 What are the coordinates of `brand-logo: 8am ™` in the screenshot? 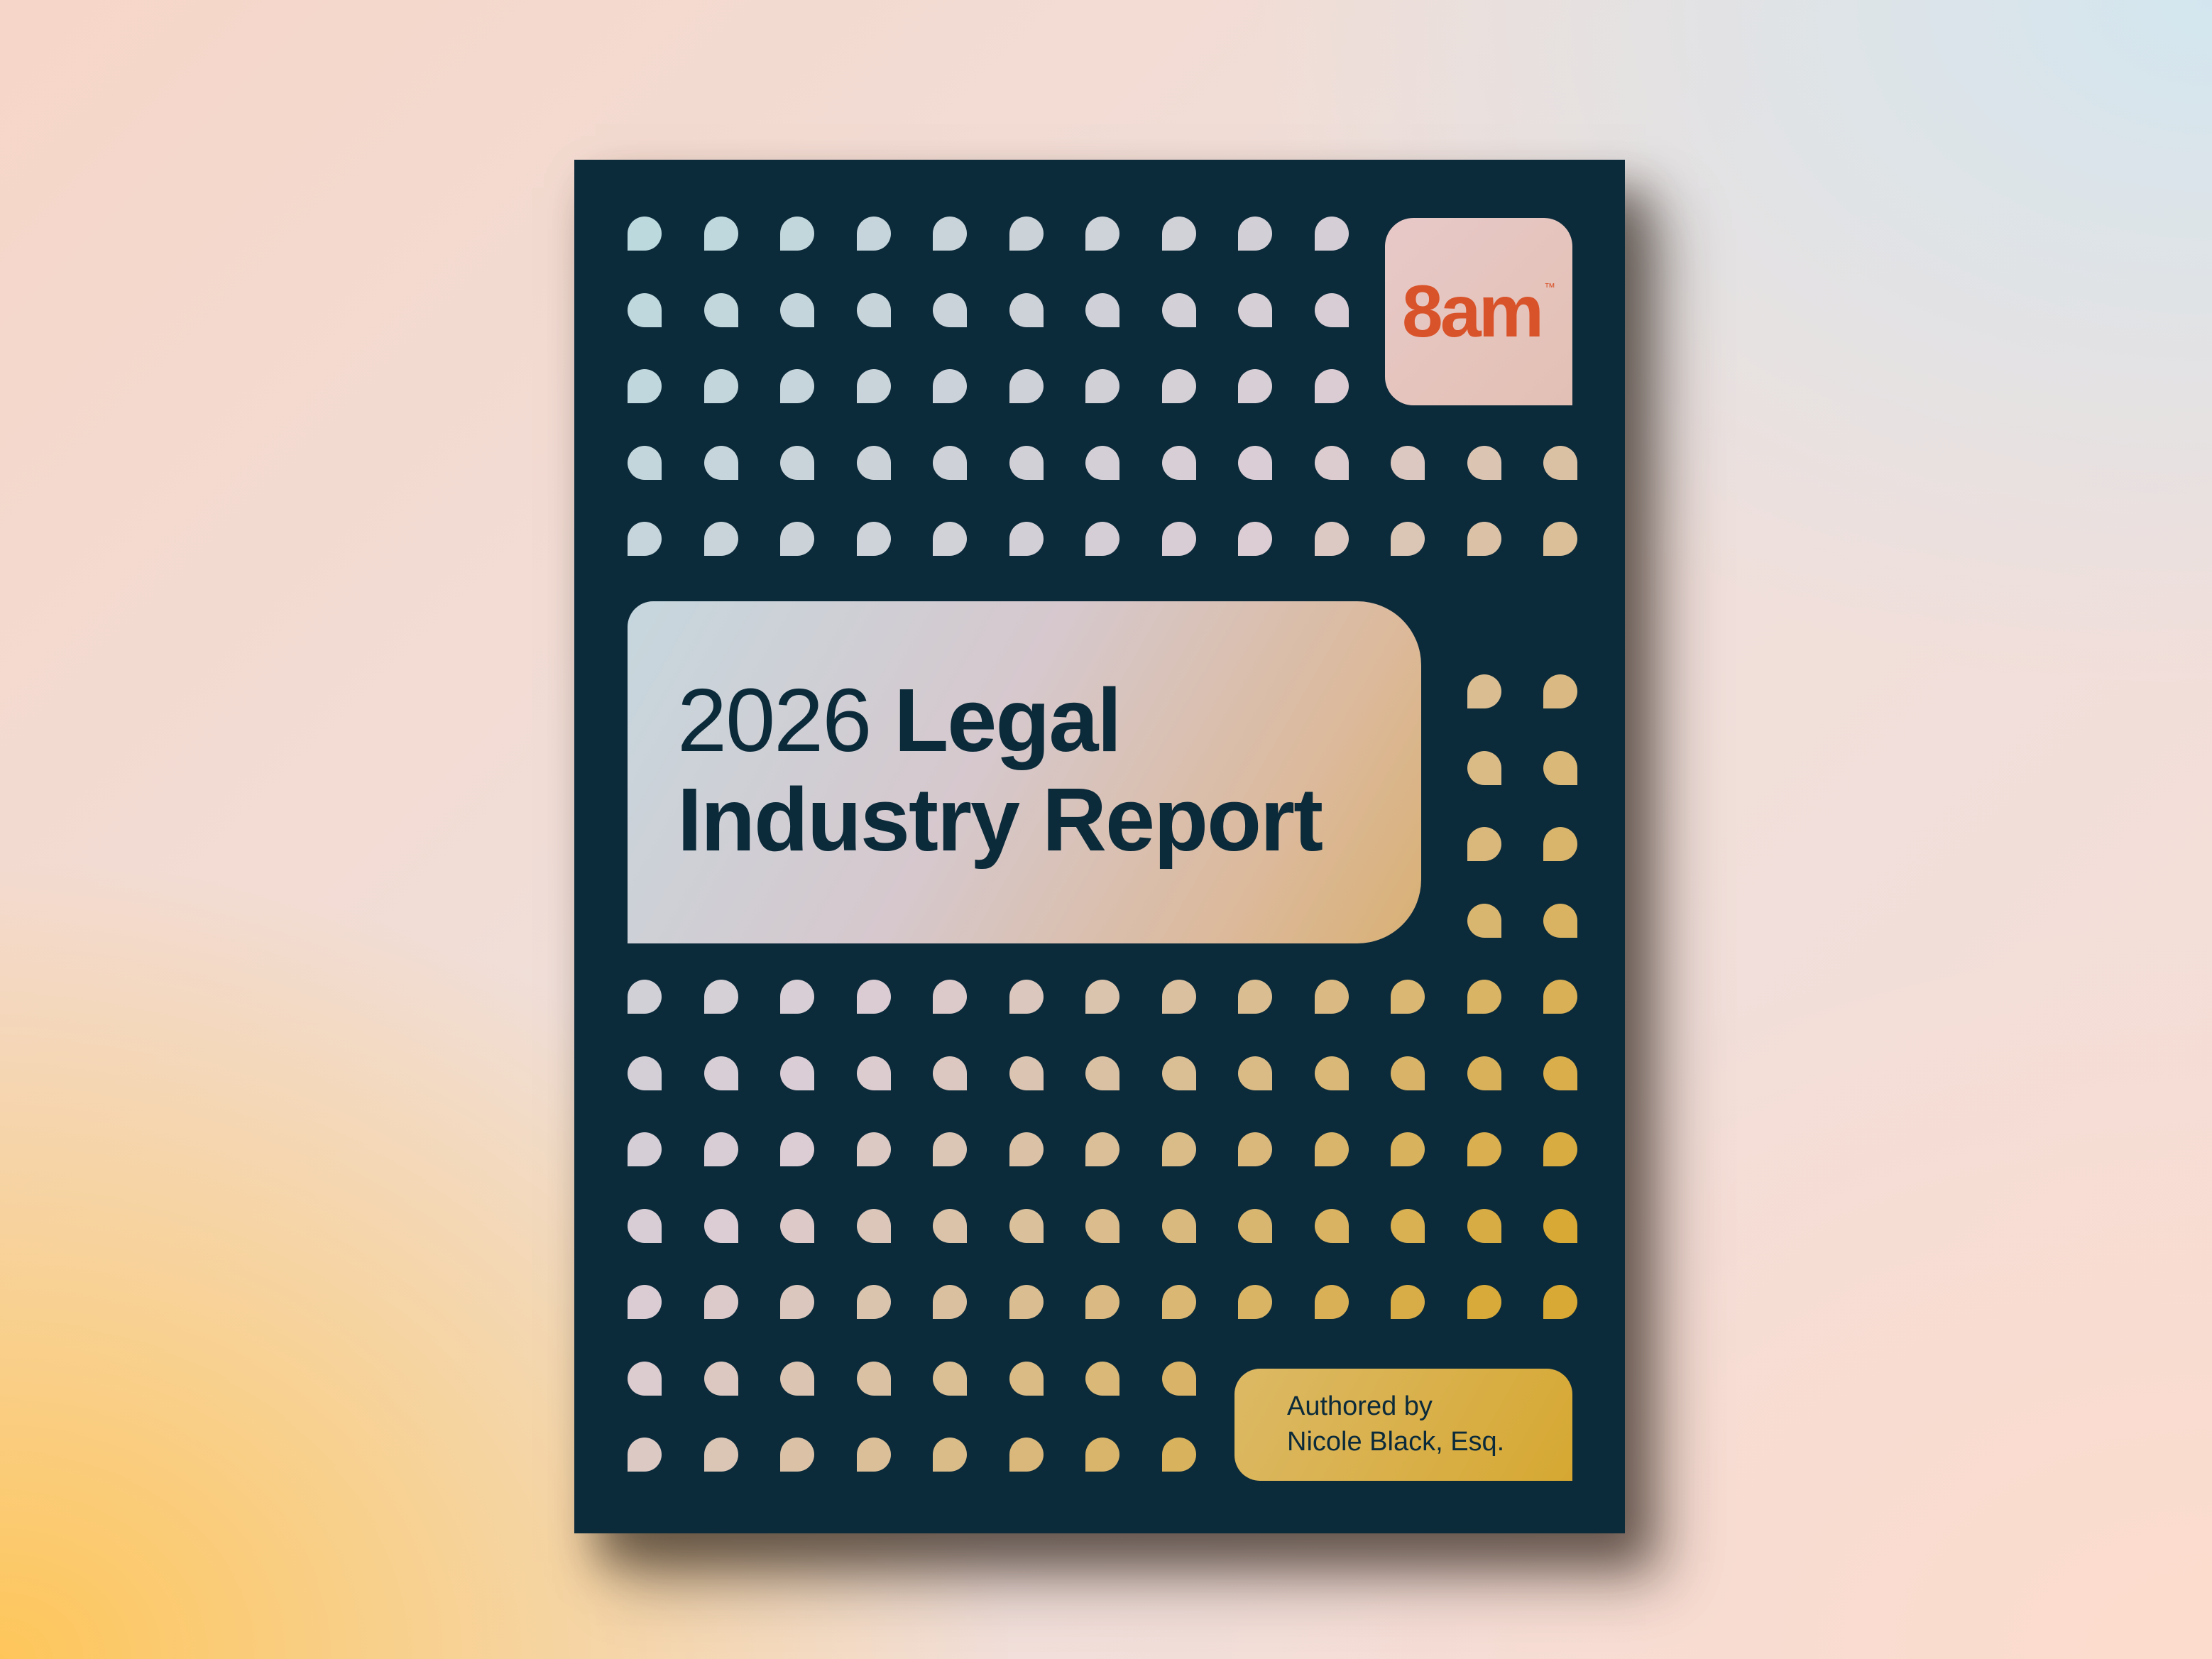 It's located at (1478, 311).